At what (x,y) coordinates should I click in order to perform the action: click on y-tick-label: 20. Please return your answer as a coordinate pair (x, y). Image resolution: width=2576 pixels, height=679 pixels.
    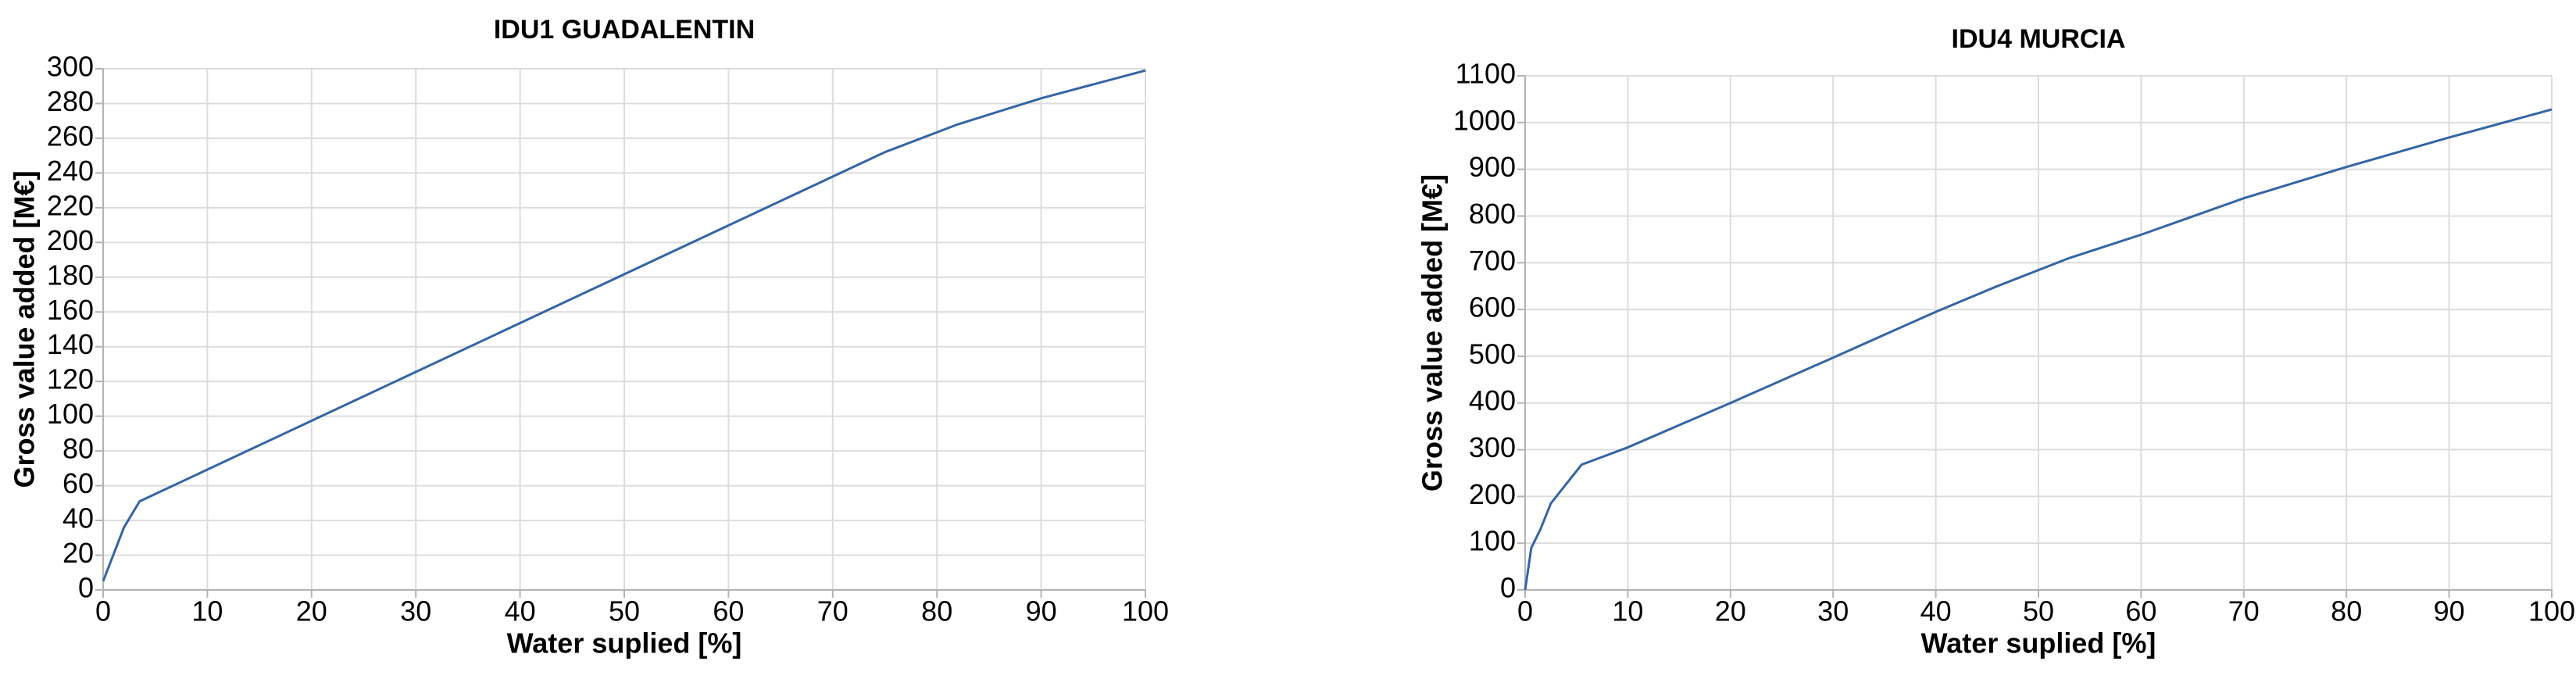
    Looking at the image, I should click on (79, 553).